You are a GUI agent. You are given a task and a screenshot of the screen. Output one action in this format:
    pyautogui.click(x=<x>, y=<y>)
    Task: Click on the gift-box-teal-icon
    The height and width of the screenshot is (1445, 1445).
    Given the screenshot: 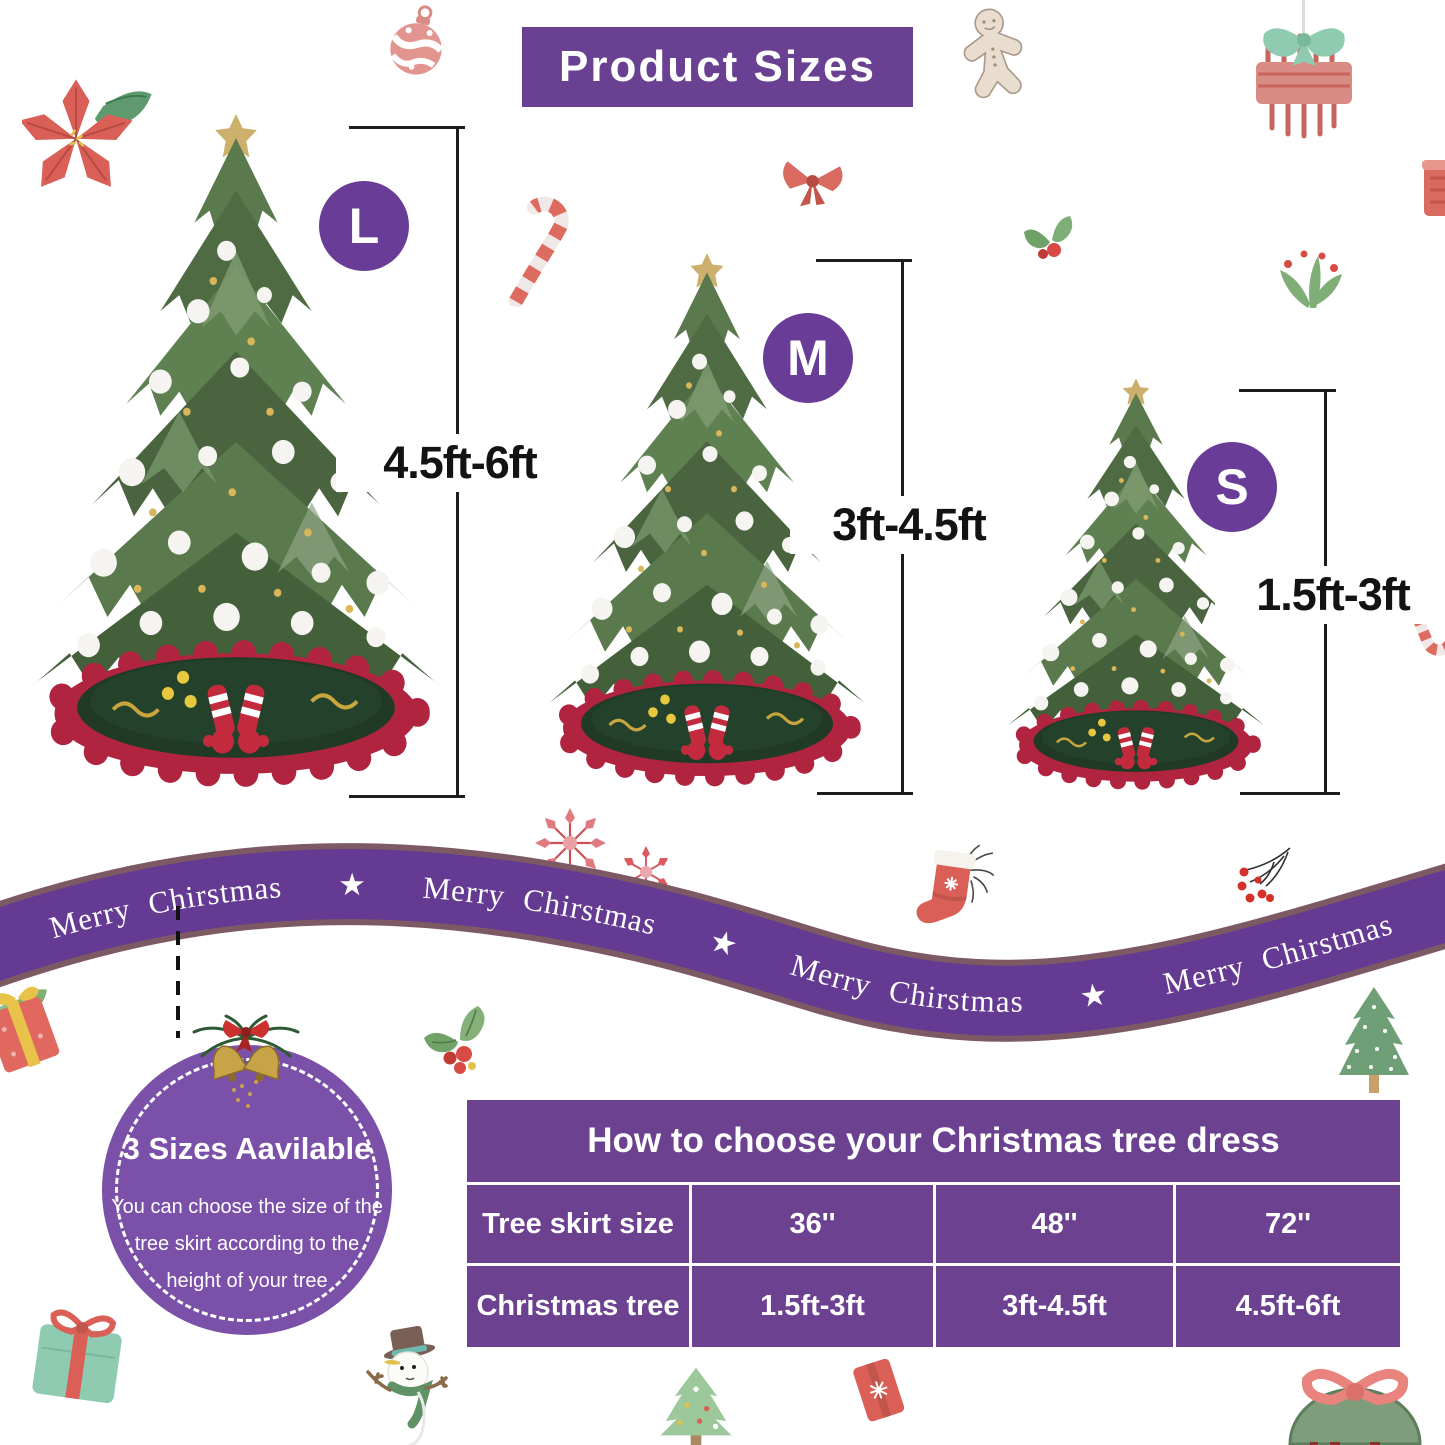 What is the action you would take?
    pyautogui.click(x=77, y=1356)
    